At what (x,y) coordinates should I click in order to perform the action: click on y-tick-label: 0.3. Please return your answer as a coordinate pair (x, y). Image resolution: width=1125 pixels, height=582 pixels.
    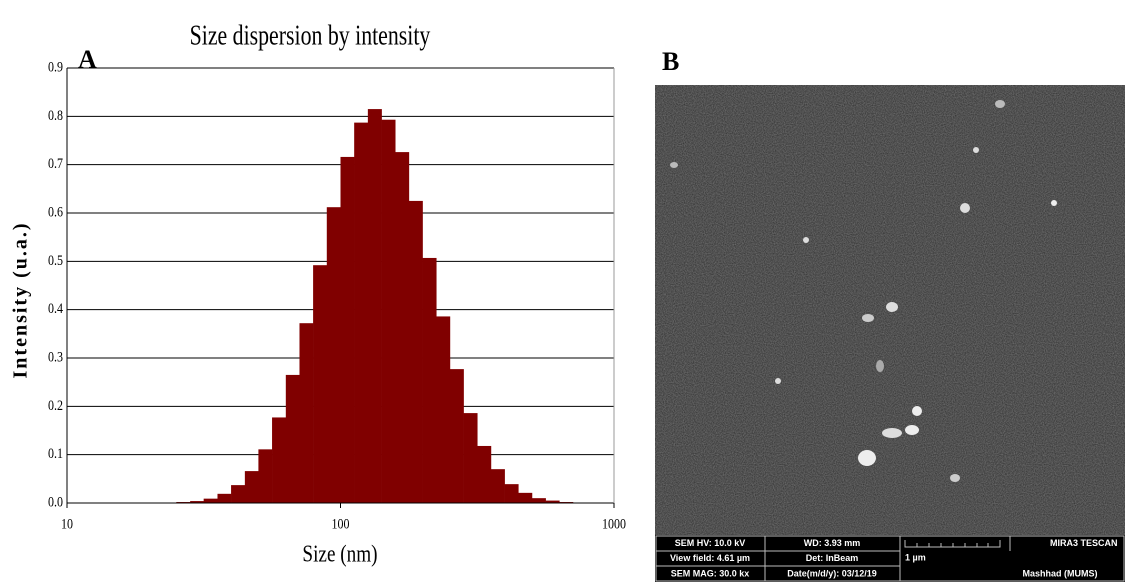
    Looking at the image, I should click on (55, 356).